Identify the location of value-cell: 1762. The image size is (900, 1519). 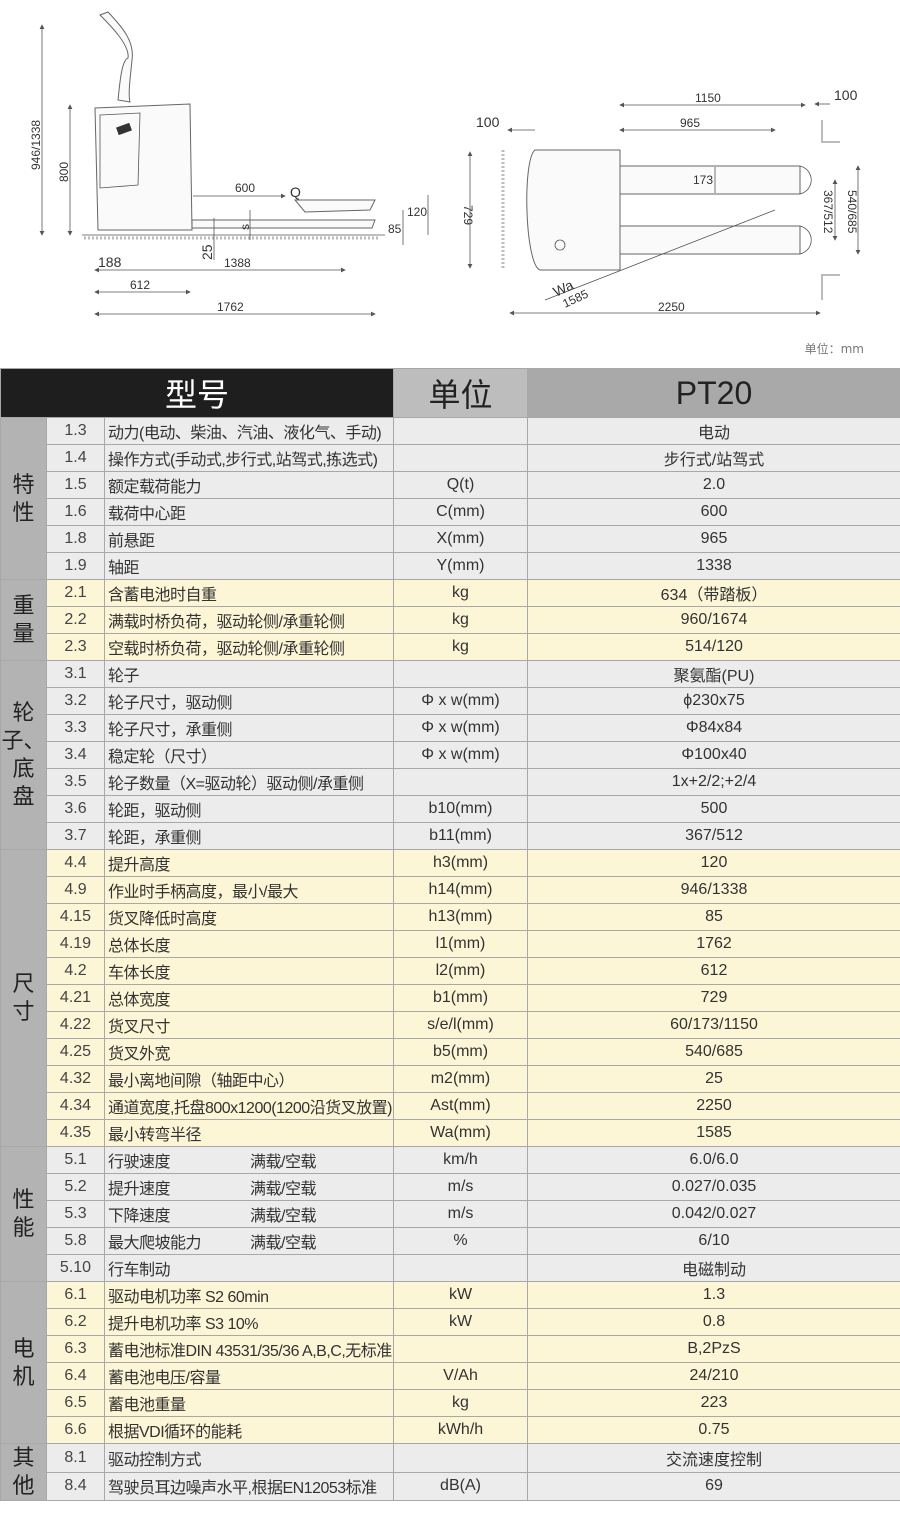
(713, 944).